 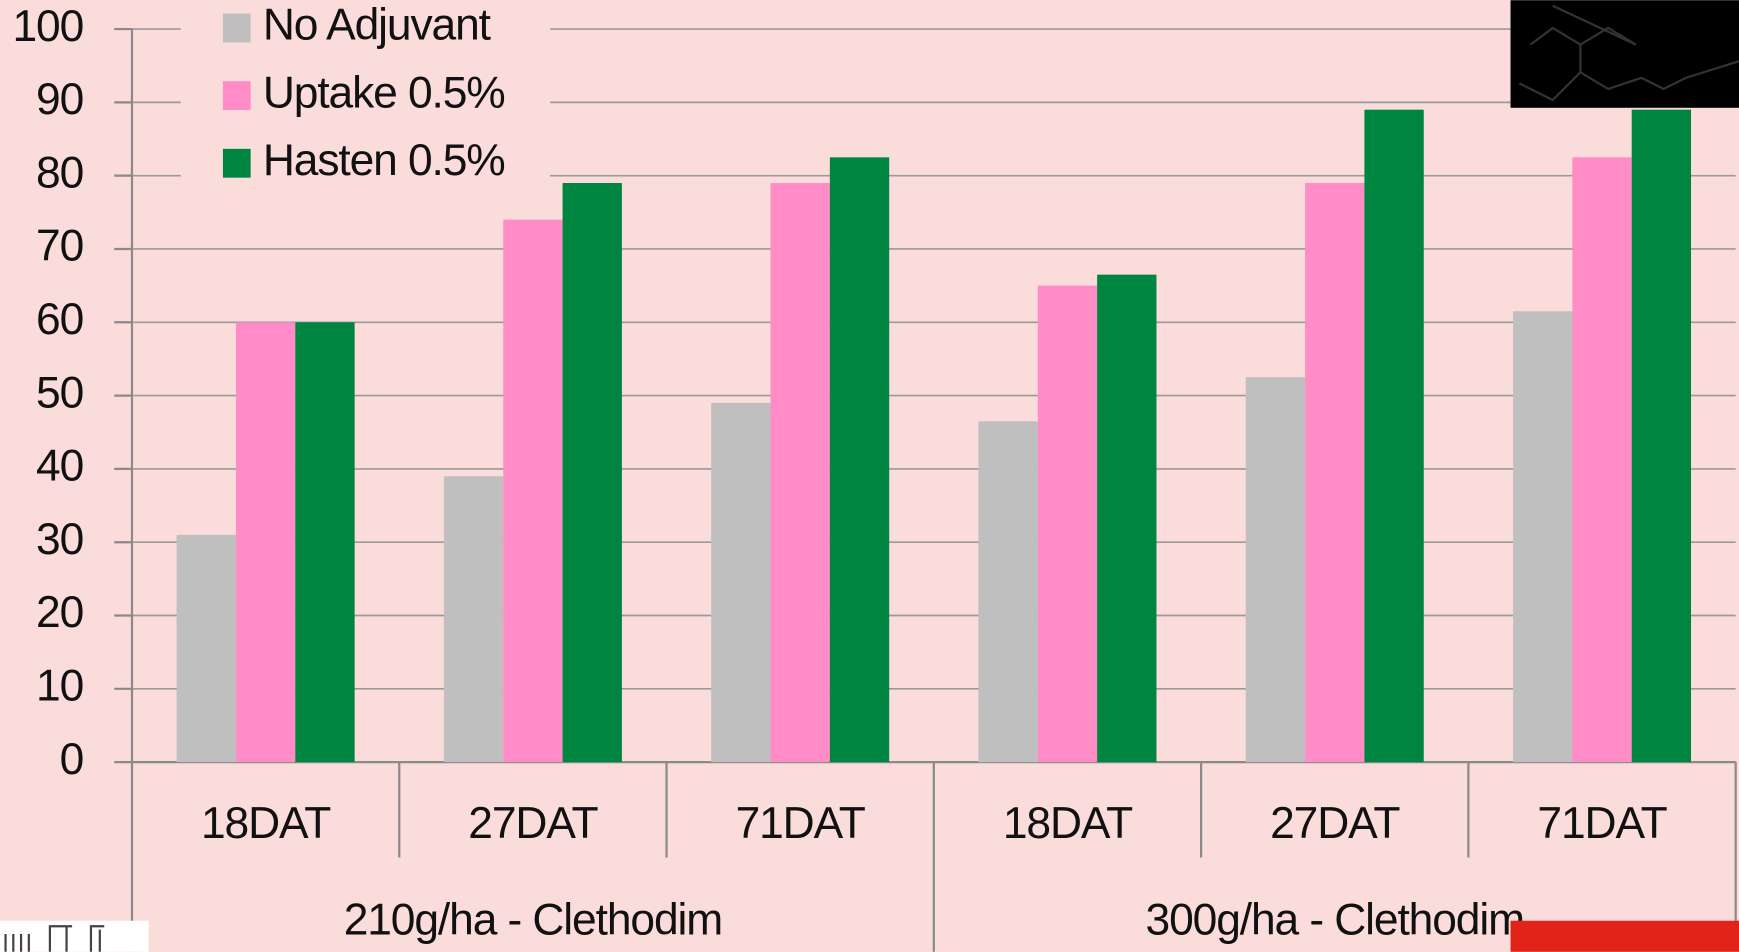 What do you see at coordinates (1624, 54) in the screenshot?
I see `molecule-image` at bounding box center [1624, 54].